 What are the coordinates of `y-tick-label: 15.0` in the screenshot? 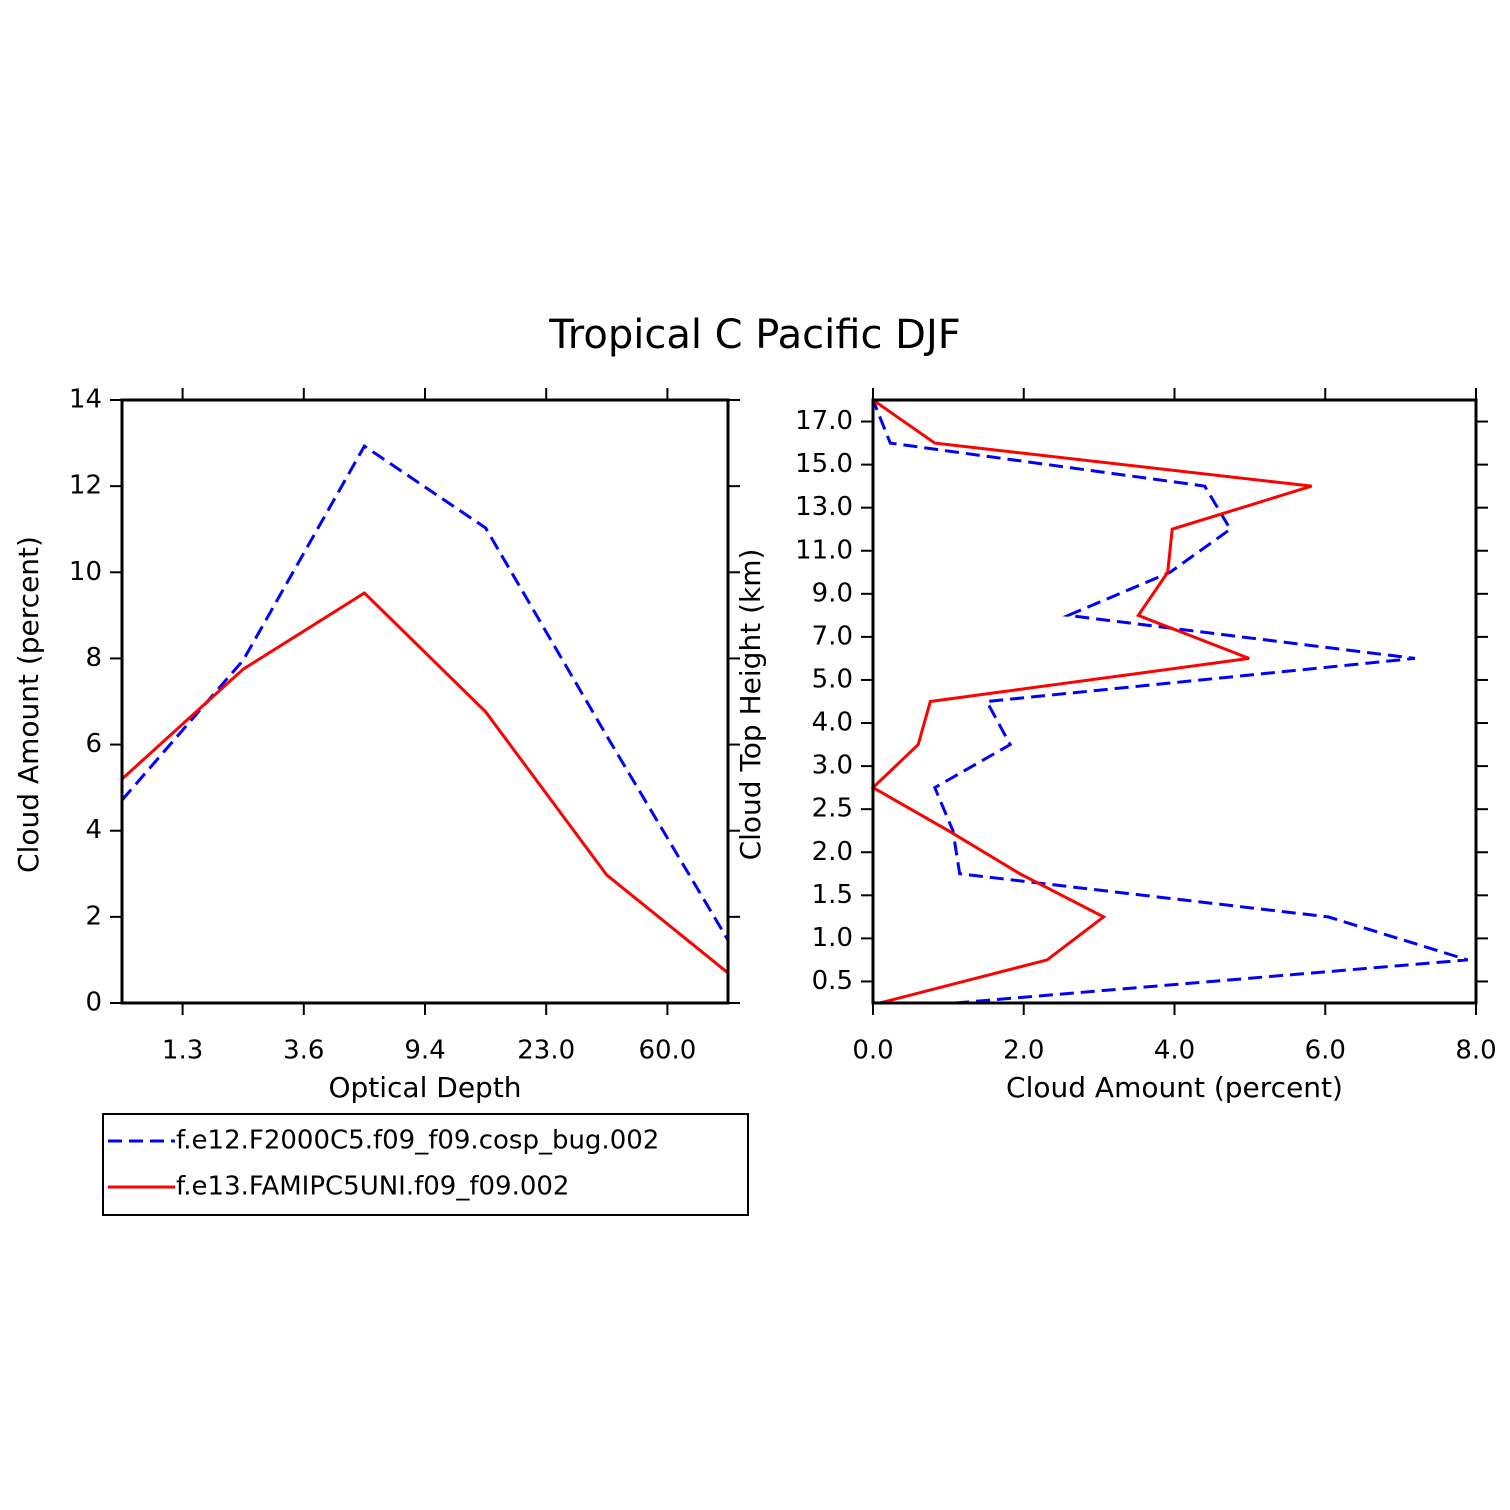 It's located at (824, 464).